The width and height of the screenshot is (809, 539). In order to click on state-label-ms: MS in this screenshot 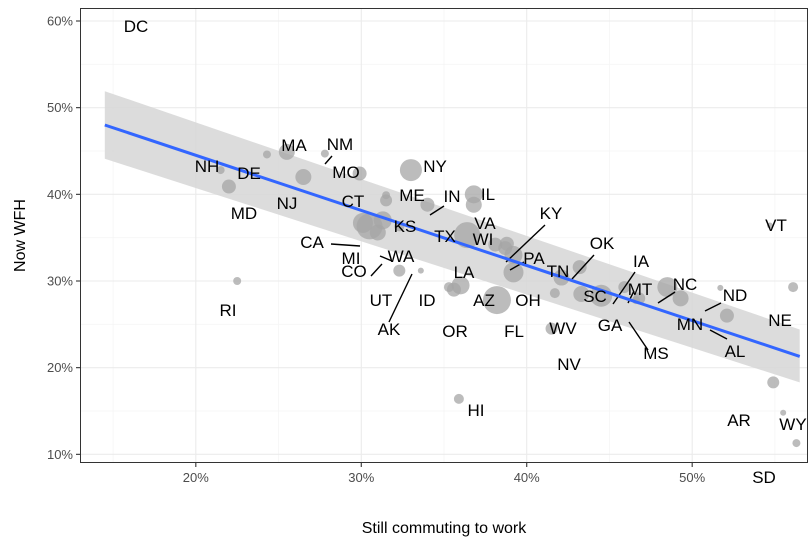, I will do `click(656, 353)`.